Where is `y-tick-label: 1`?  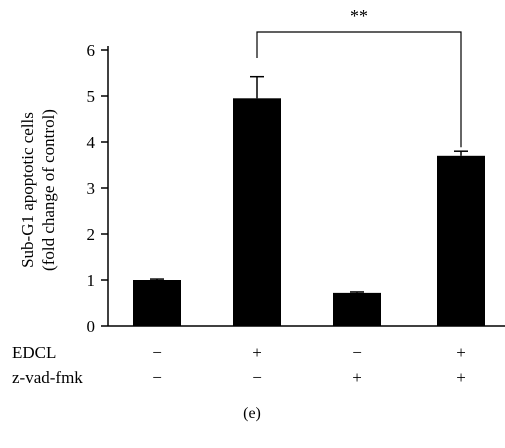 y-tick-label: 1 is located at coordinates (91, 280).